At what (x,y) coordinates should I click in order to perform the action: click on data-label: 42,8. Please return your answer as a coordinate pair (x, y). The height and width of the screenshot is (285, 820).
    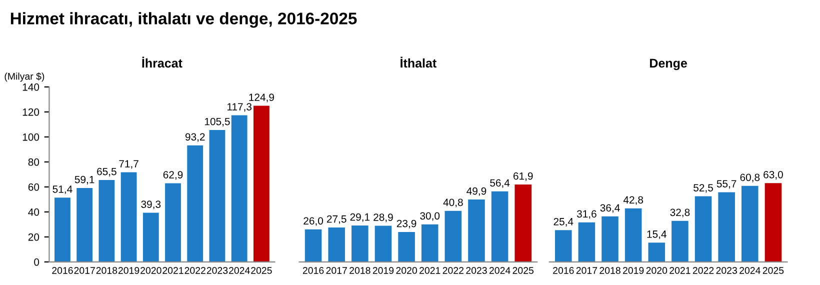
    Looking at the image, I should click on (633, 200).